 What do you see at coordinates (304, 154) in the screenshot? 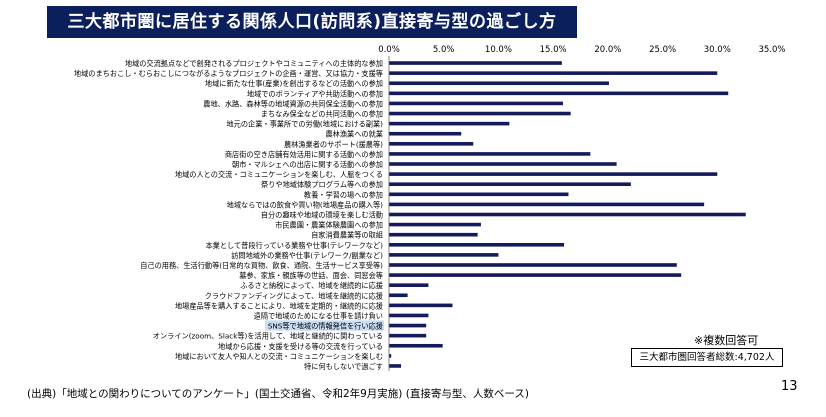
I see `category-label: 商店街の空き店舗有効活用に関する活動への参加` at bounding box center [304, 154].